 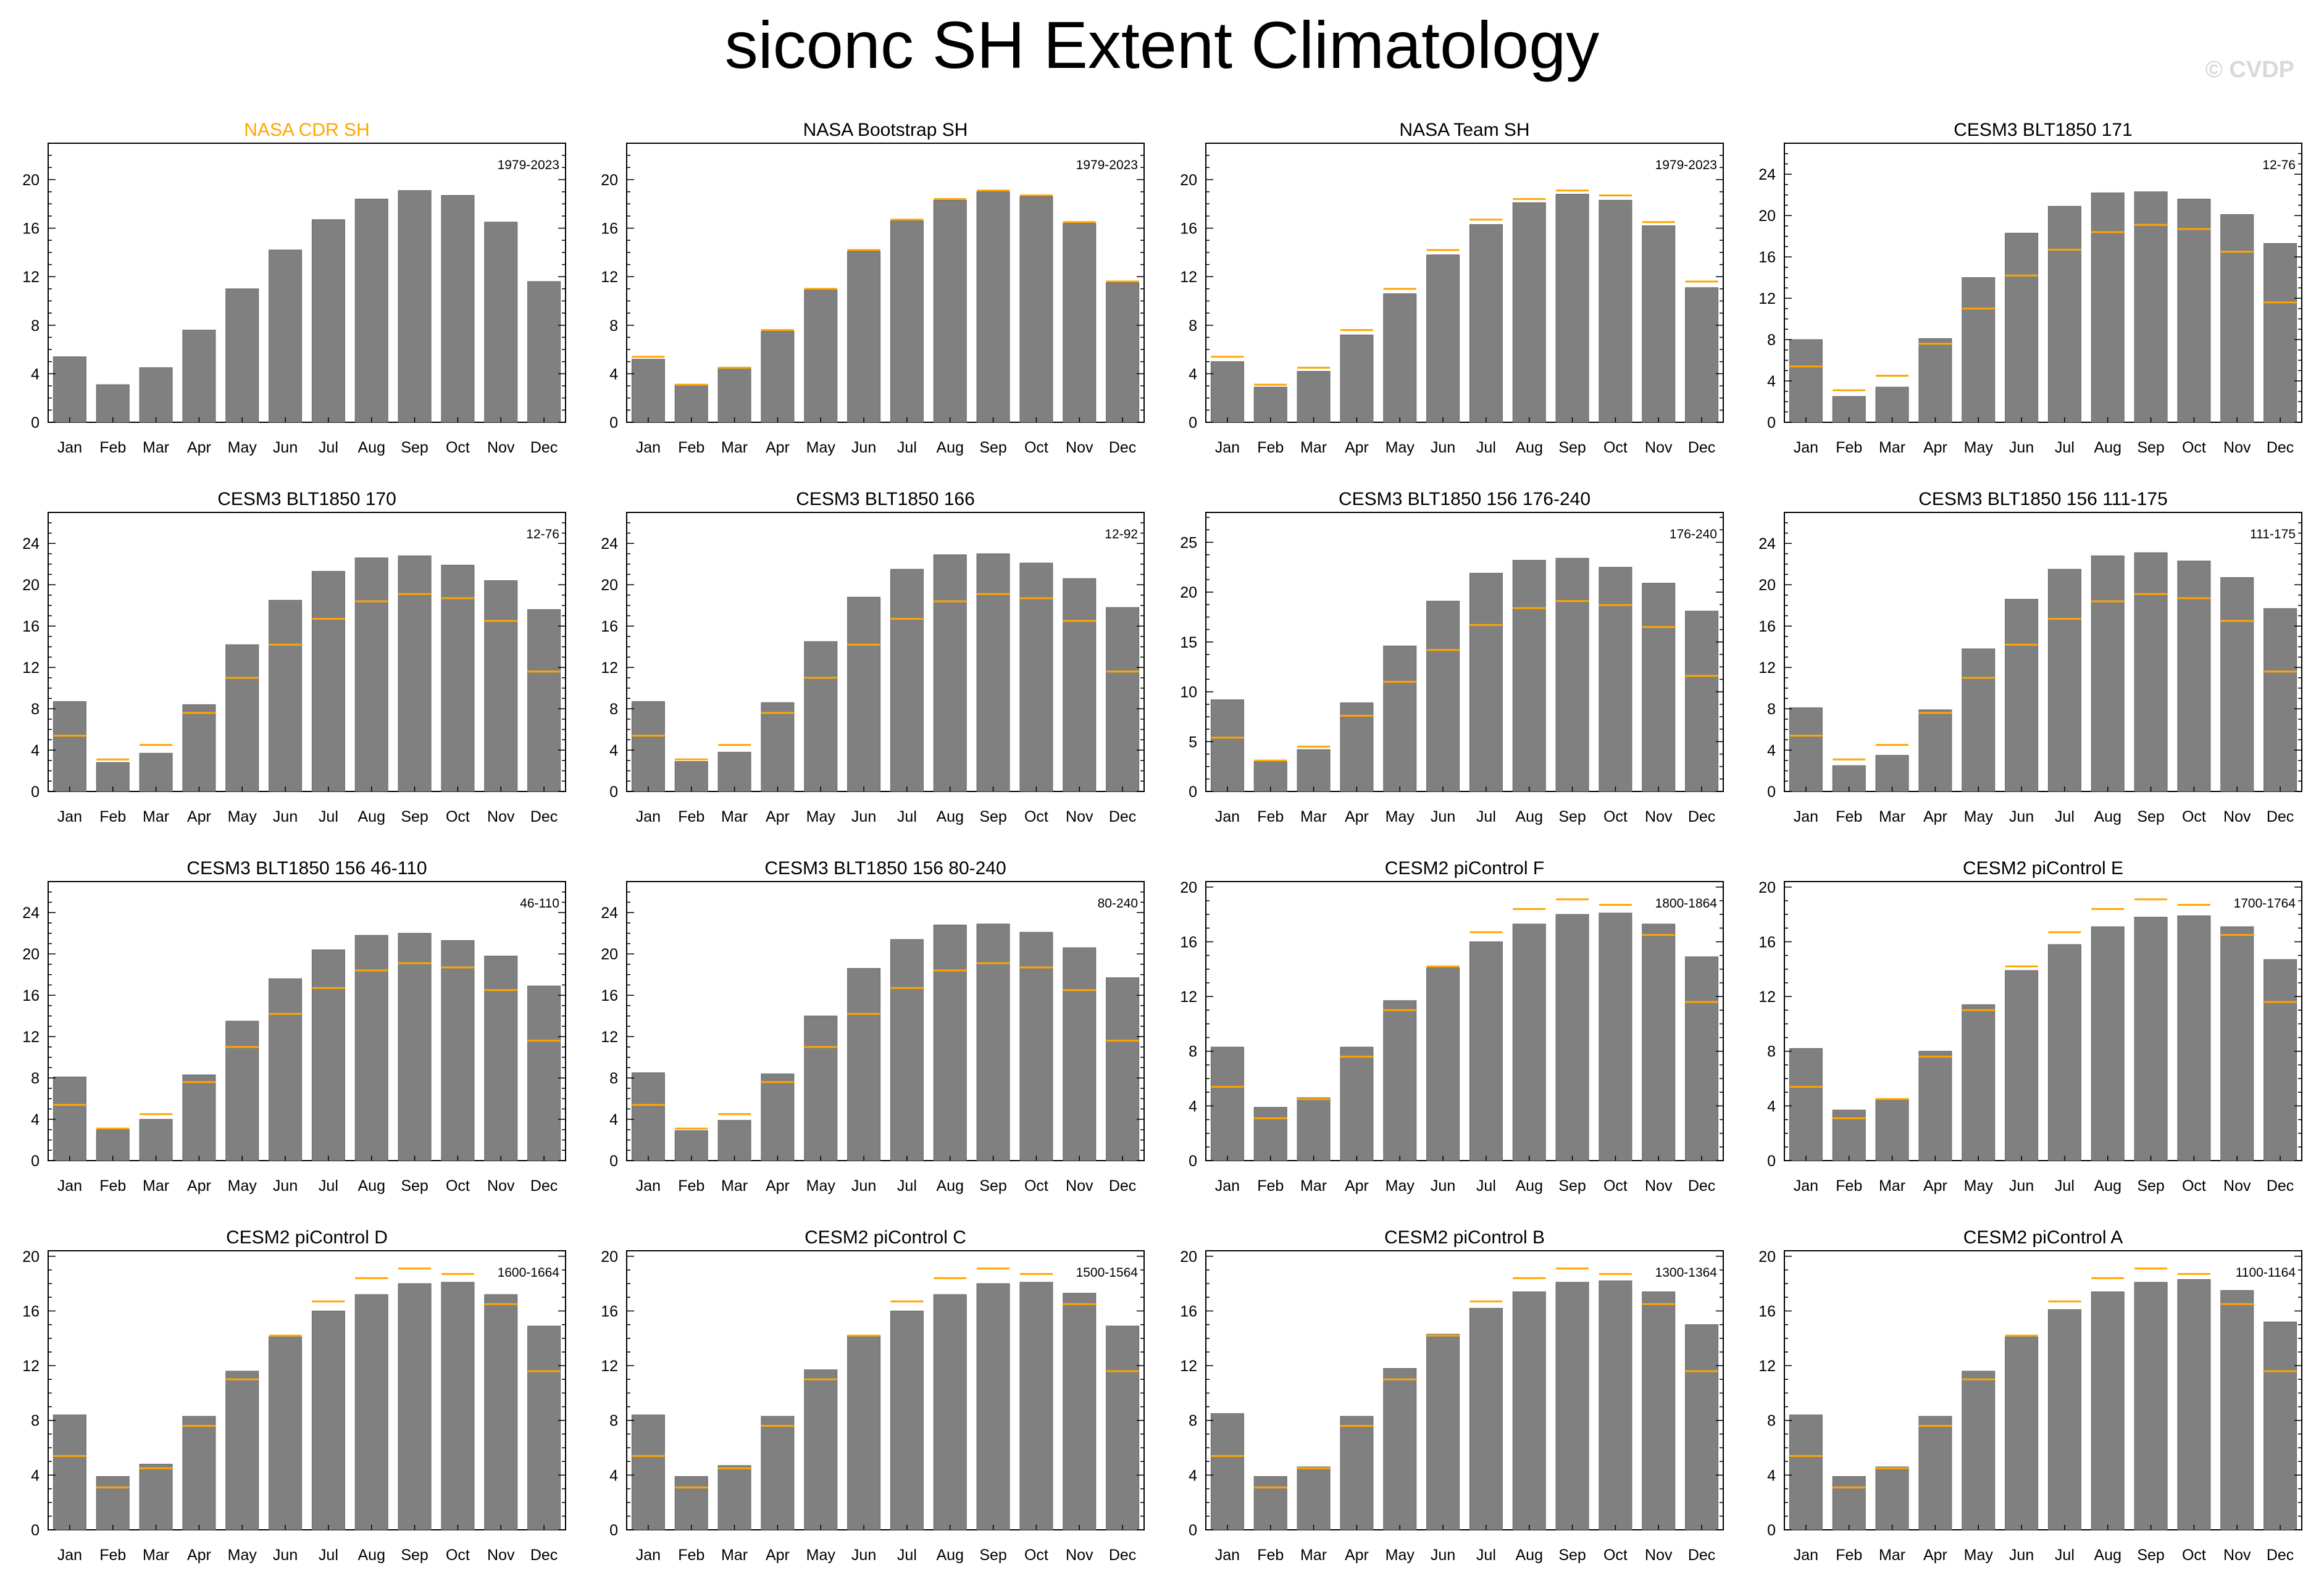 I want to click on y-tick-label: 5, so click(x=1193, y=742).